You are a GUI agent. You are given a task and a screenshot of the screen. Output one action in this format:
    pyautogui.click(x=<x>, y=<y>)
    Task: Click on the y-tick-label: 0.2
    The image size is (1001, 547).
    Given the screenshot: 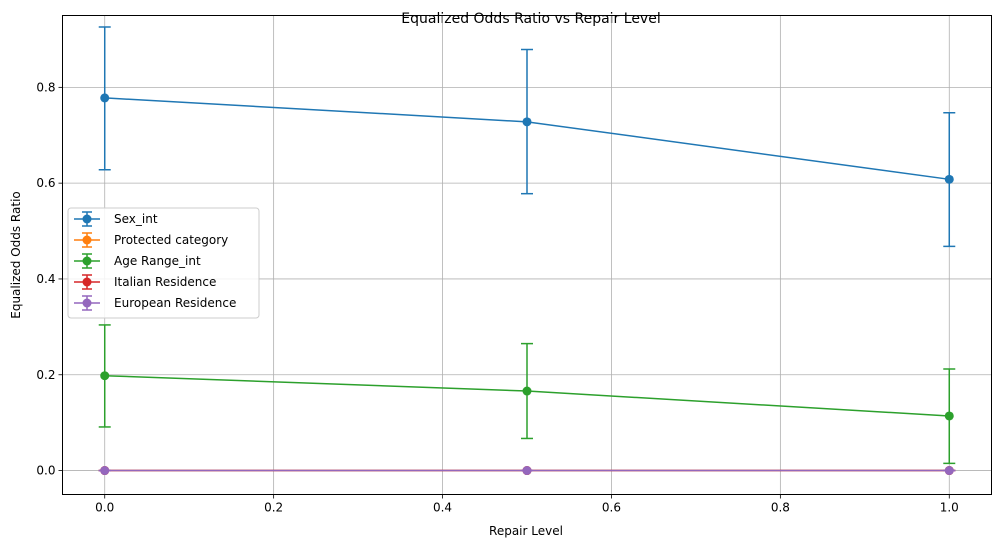 What is the action you would take?
    pyautogui.click(x=45, y=375)
    